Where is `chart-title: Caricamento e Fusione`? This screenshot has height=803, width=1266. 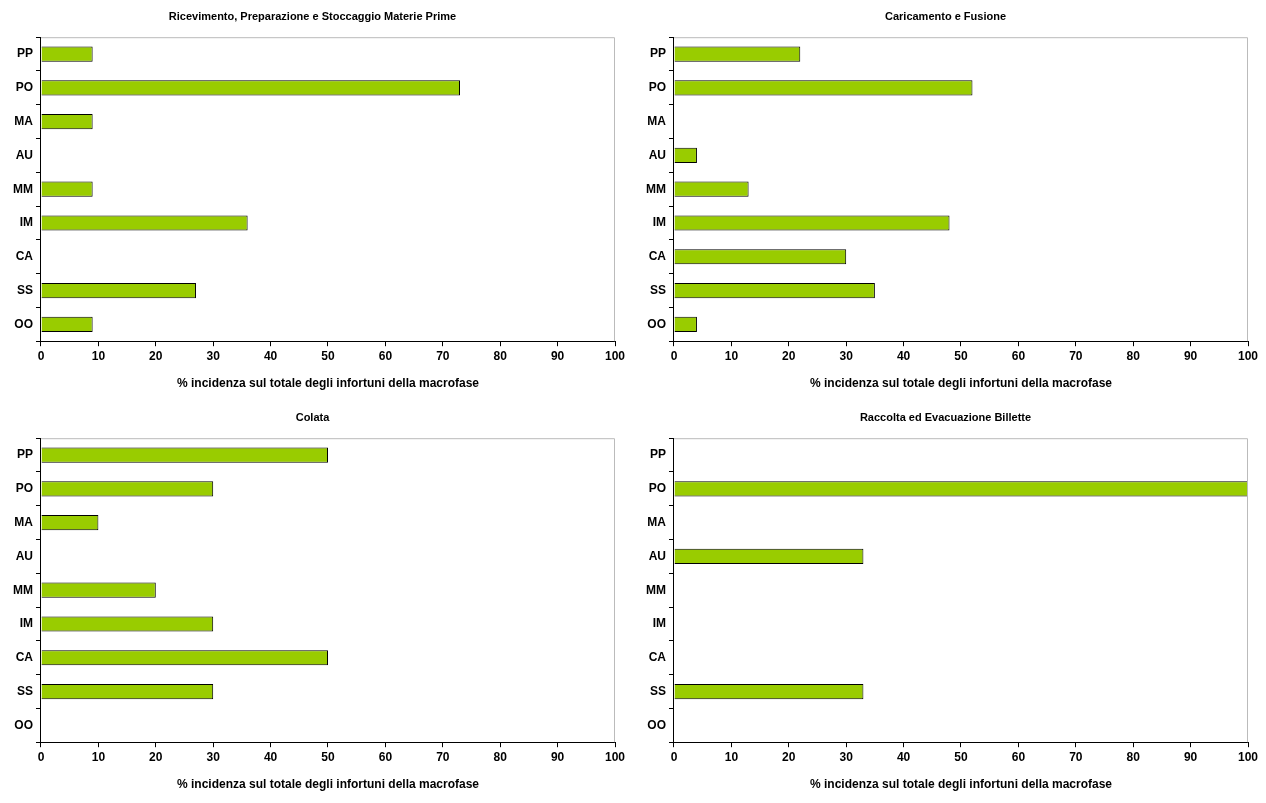
chart-title: Caricamento e Fusione is located at coordinates (945, 15).